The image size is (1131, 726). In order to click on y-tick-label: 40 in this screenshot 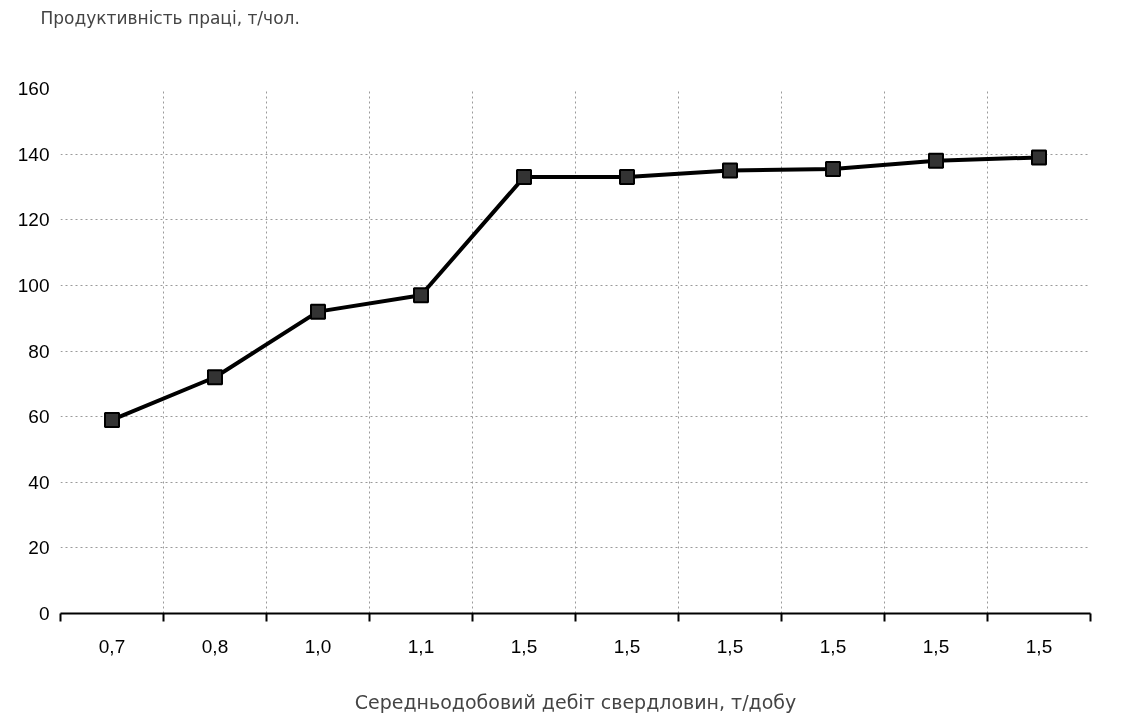, I will do `click(39, 482)`.